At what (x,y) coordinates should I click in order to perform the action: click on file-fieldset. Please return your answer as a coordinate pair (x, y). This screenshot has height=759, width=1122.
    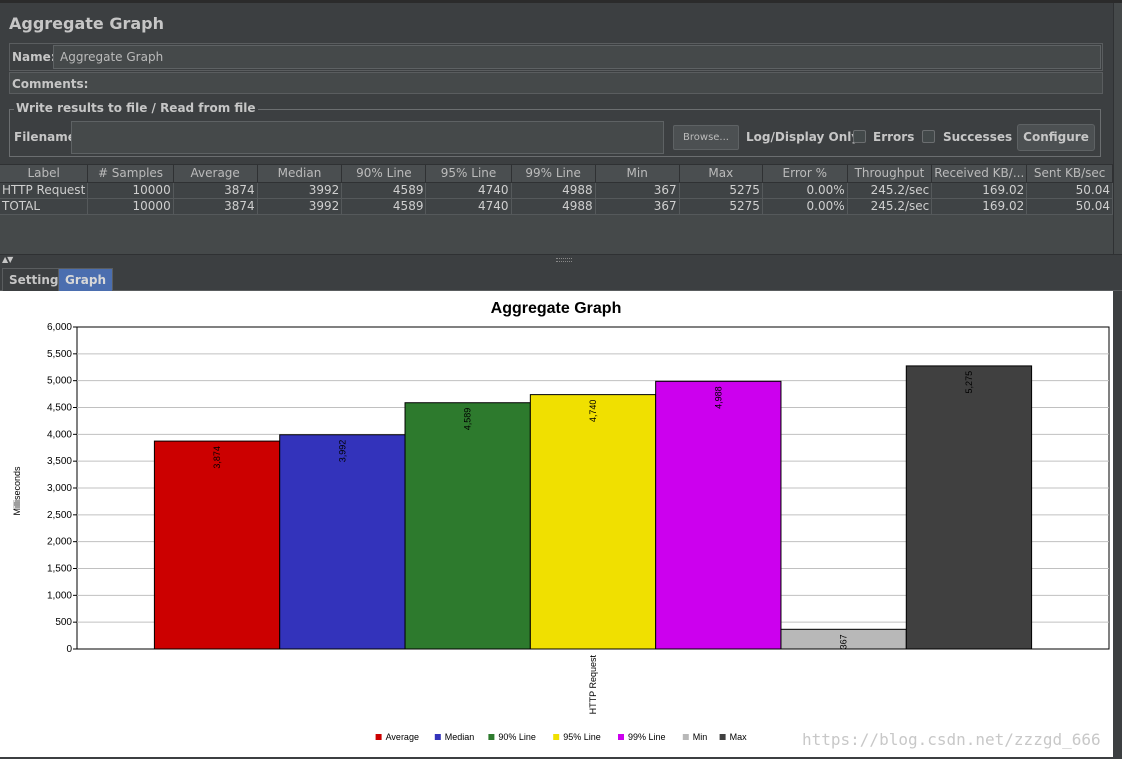
    Looking at the image, I should click on (555, 133).